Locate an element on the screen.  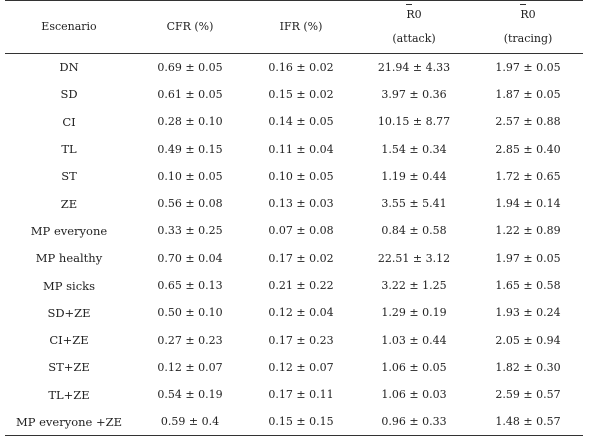
cell-scenario: ST+ZE is located at coordinates (69, 367).